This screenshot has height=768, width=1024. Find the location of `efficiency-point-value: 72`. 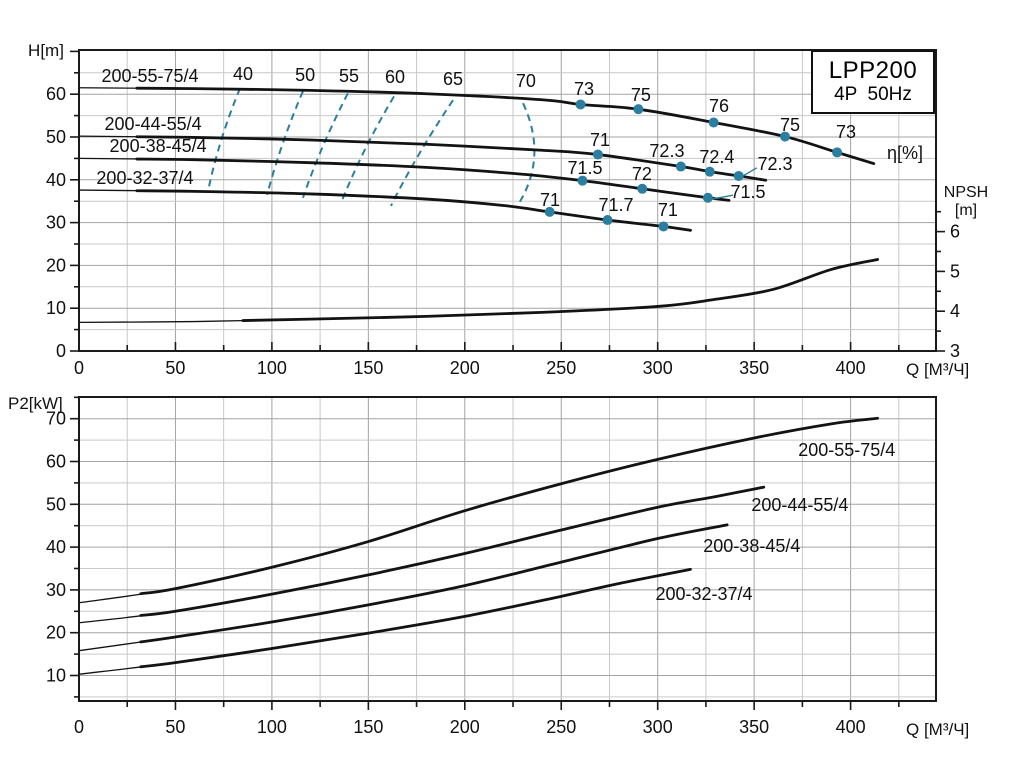

efficiency-point-value: 72 is located at coordinates (642, 174).